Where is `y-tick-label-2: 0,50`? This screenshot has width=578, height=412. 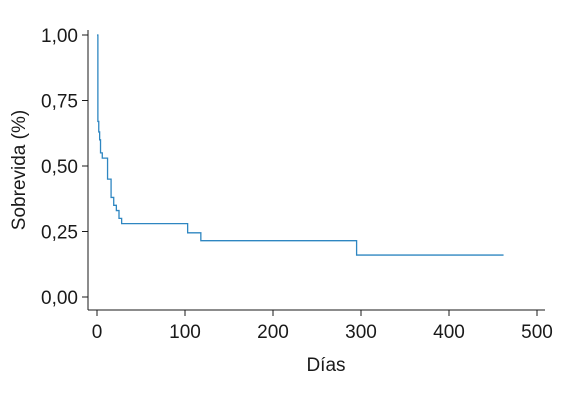
y-tick-label-2: 0,50 is located at coordinates (59, 167).